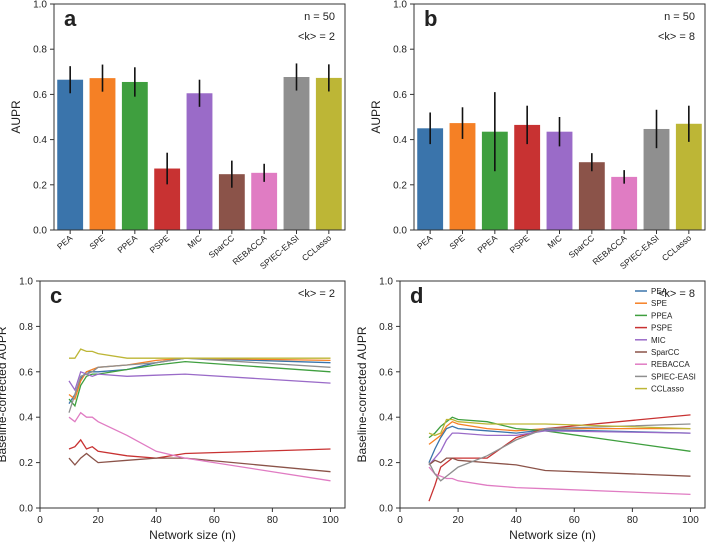 The height and width of the screenshot is (542, 707). What do you see at coordinates (662, 315) in the screenshot?
I see `legend-label: PPEA` at bounding box center [662, 315].